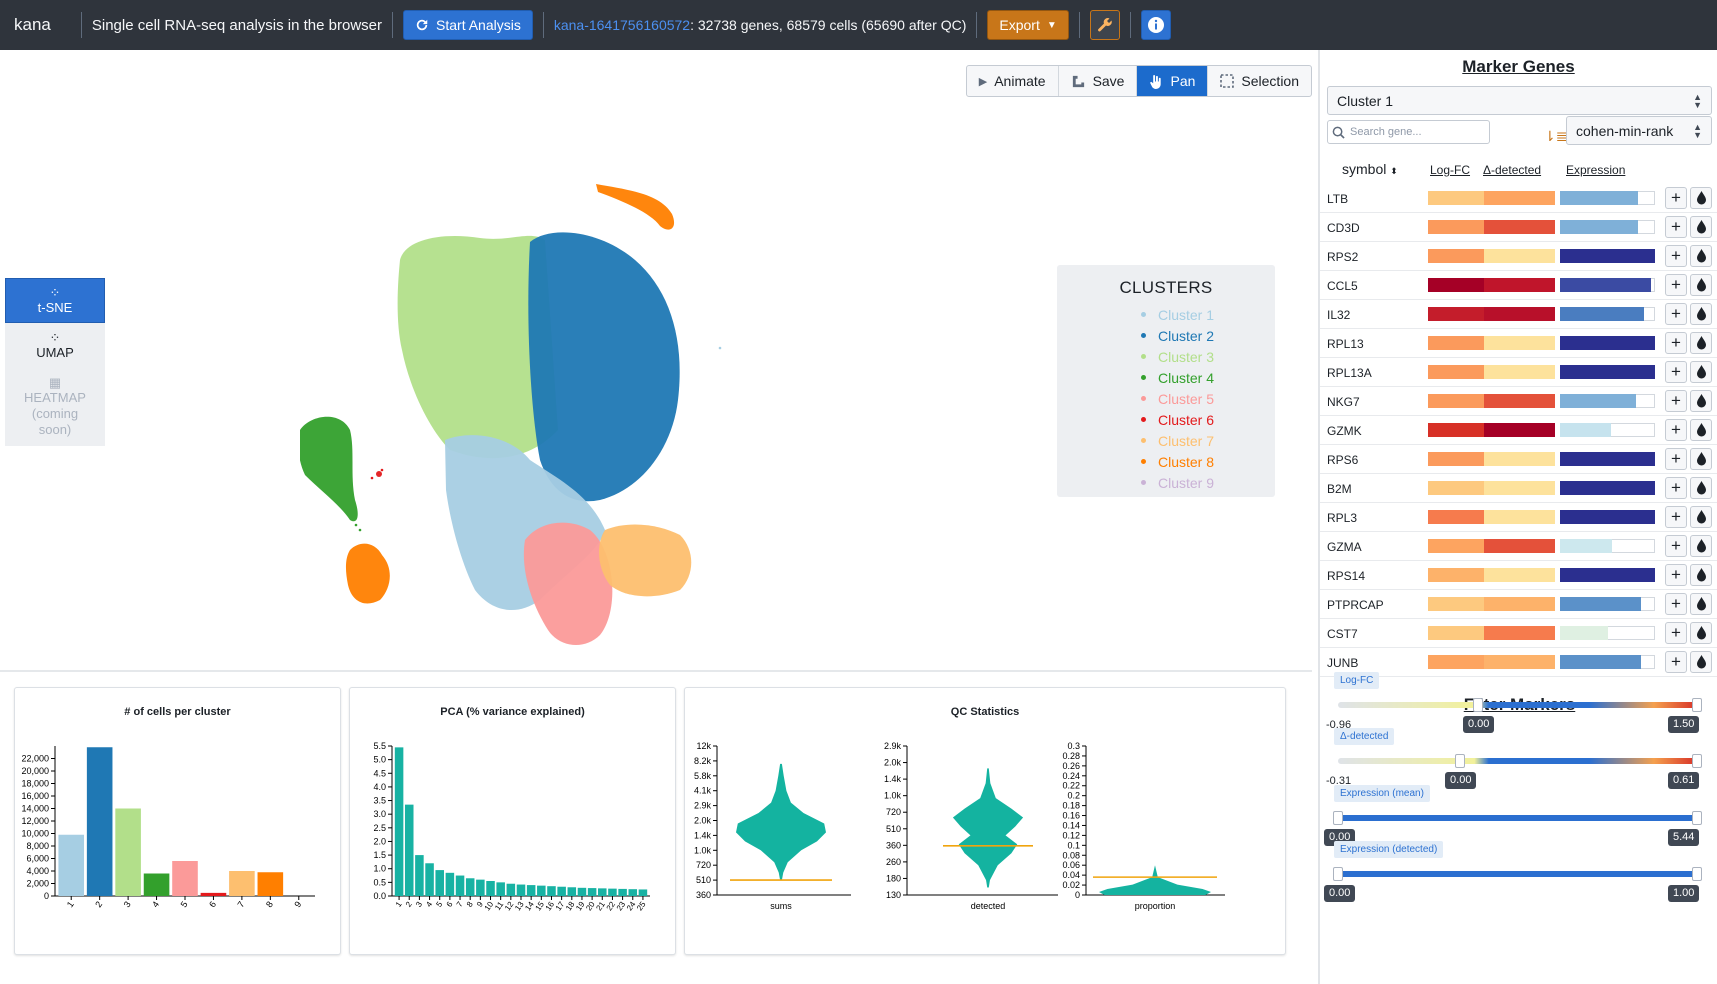 The image size is (1717, 984). I want to click on col-logfc: Log-FC, so click(1450, 170).